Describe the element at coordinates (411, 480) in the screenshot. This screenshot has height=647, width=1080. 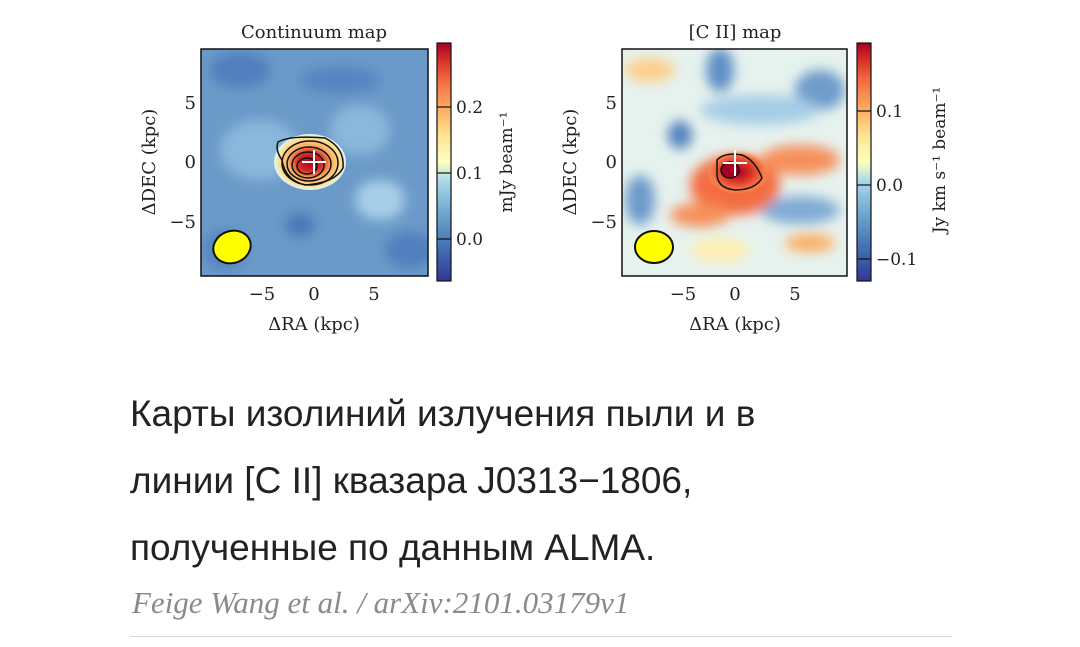
I see `caption-line: линии [C II] квазара J0313−1806,` at that location.